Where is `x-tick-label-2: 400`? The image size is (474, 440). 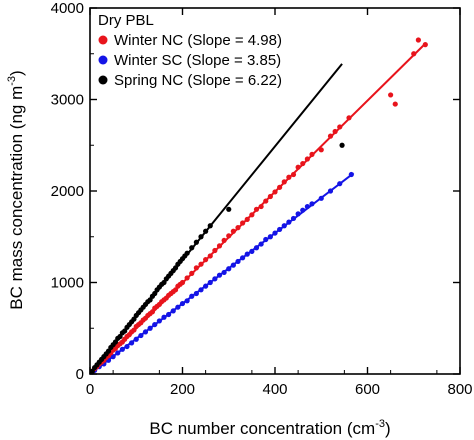 x-tick-label-2: 400 is located at coordinates (274, 389).